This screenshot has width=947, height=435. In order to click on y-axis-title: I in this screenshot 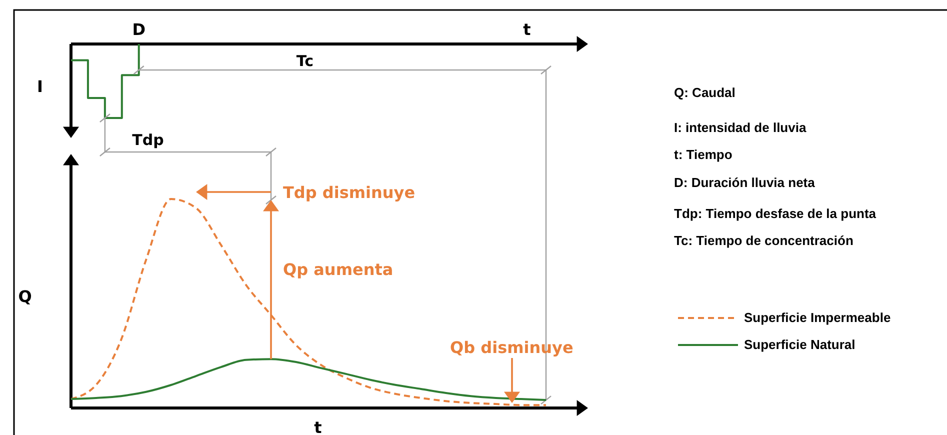, I will do `click(40, 86)`.